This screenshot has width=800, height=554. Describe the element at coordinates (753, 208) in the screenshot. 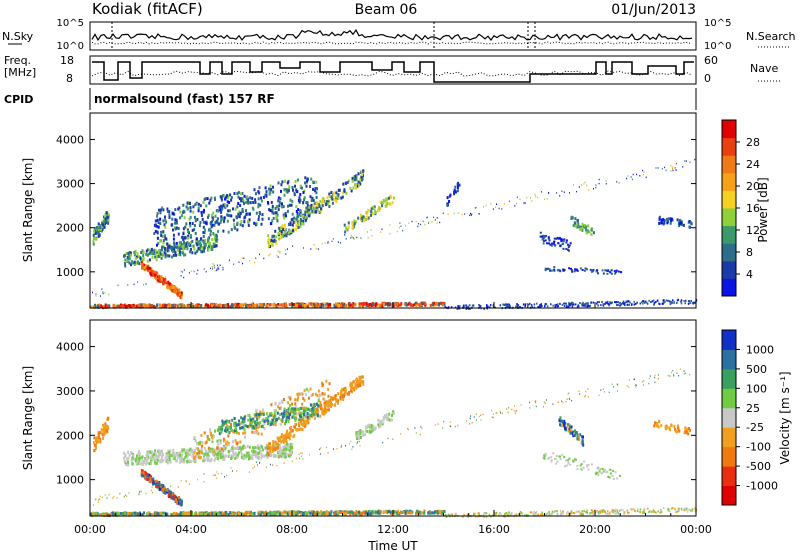

I see `power-colorbar-tick-label: 16` at that location.